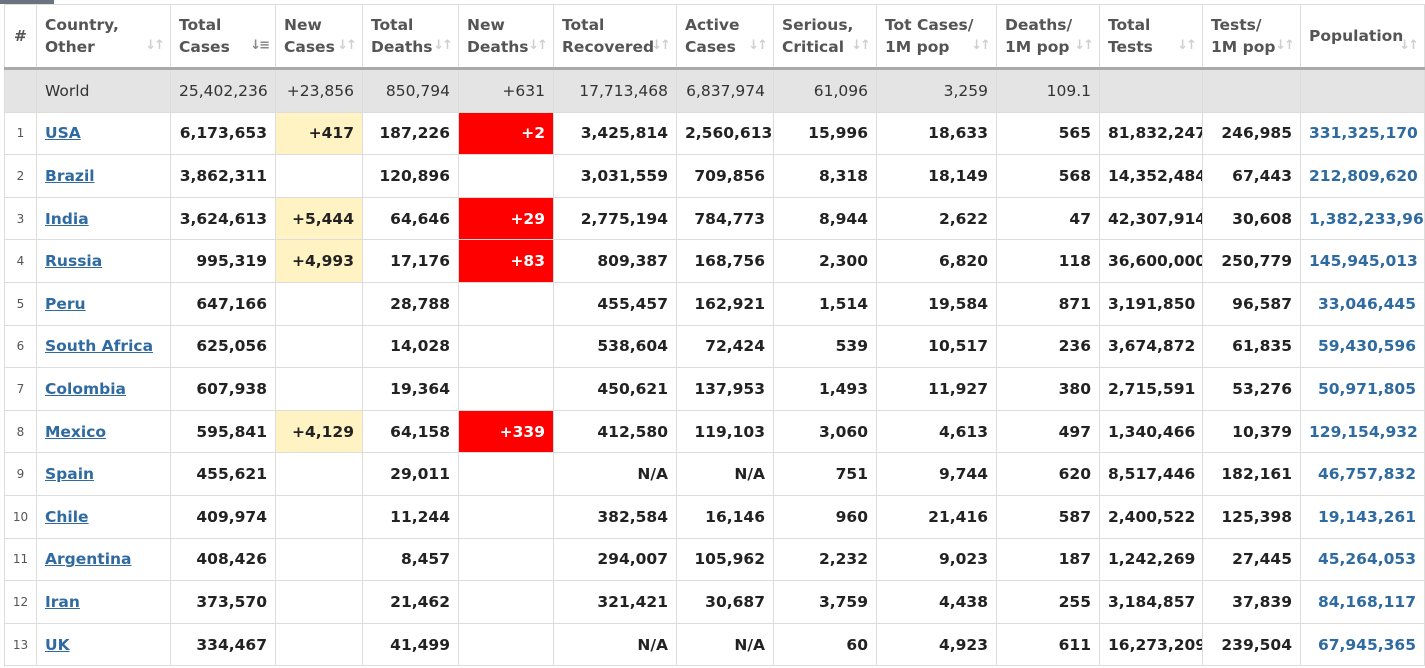 The height and width of the screenshot is (668, 1425). I want to click on active-cases-cell: 6,837,974, so click(725, 90).